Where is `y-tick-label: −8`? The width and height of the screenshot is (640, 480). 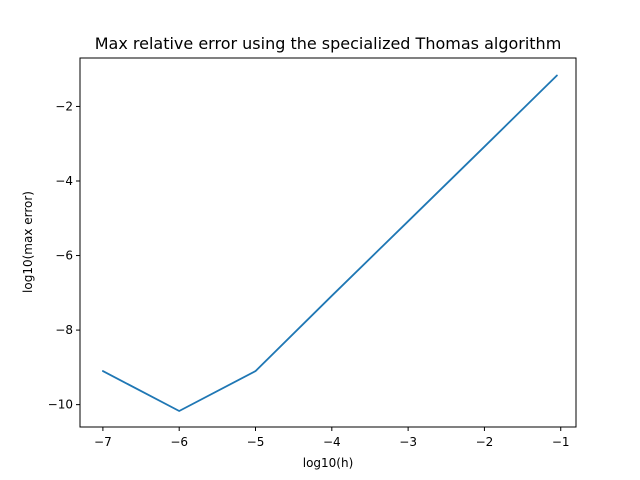
y-tick-label: −8 is located at coordinates (64, 330).